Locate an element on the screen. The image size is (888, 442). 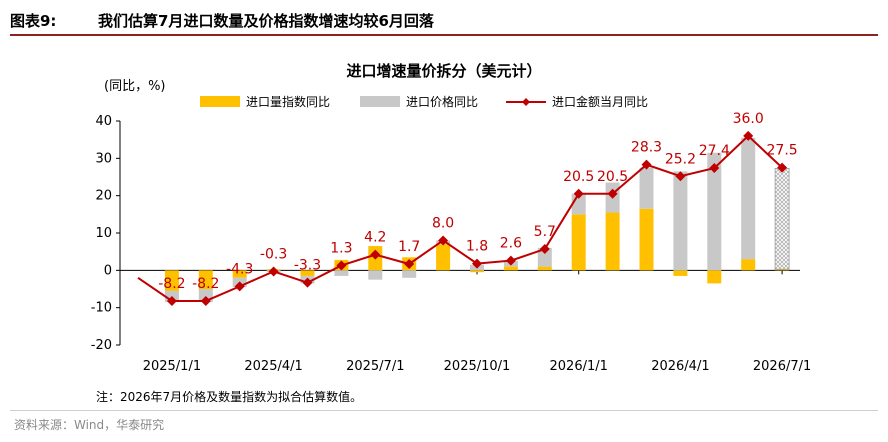
line-point-2025/11 is located at coordinates (510, 260).